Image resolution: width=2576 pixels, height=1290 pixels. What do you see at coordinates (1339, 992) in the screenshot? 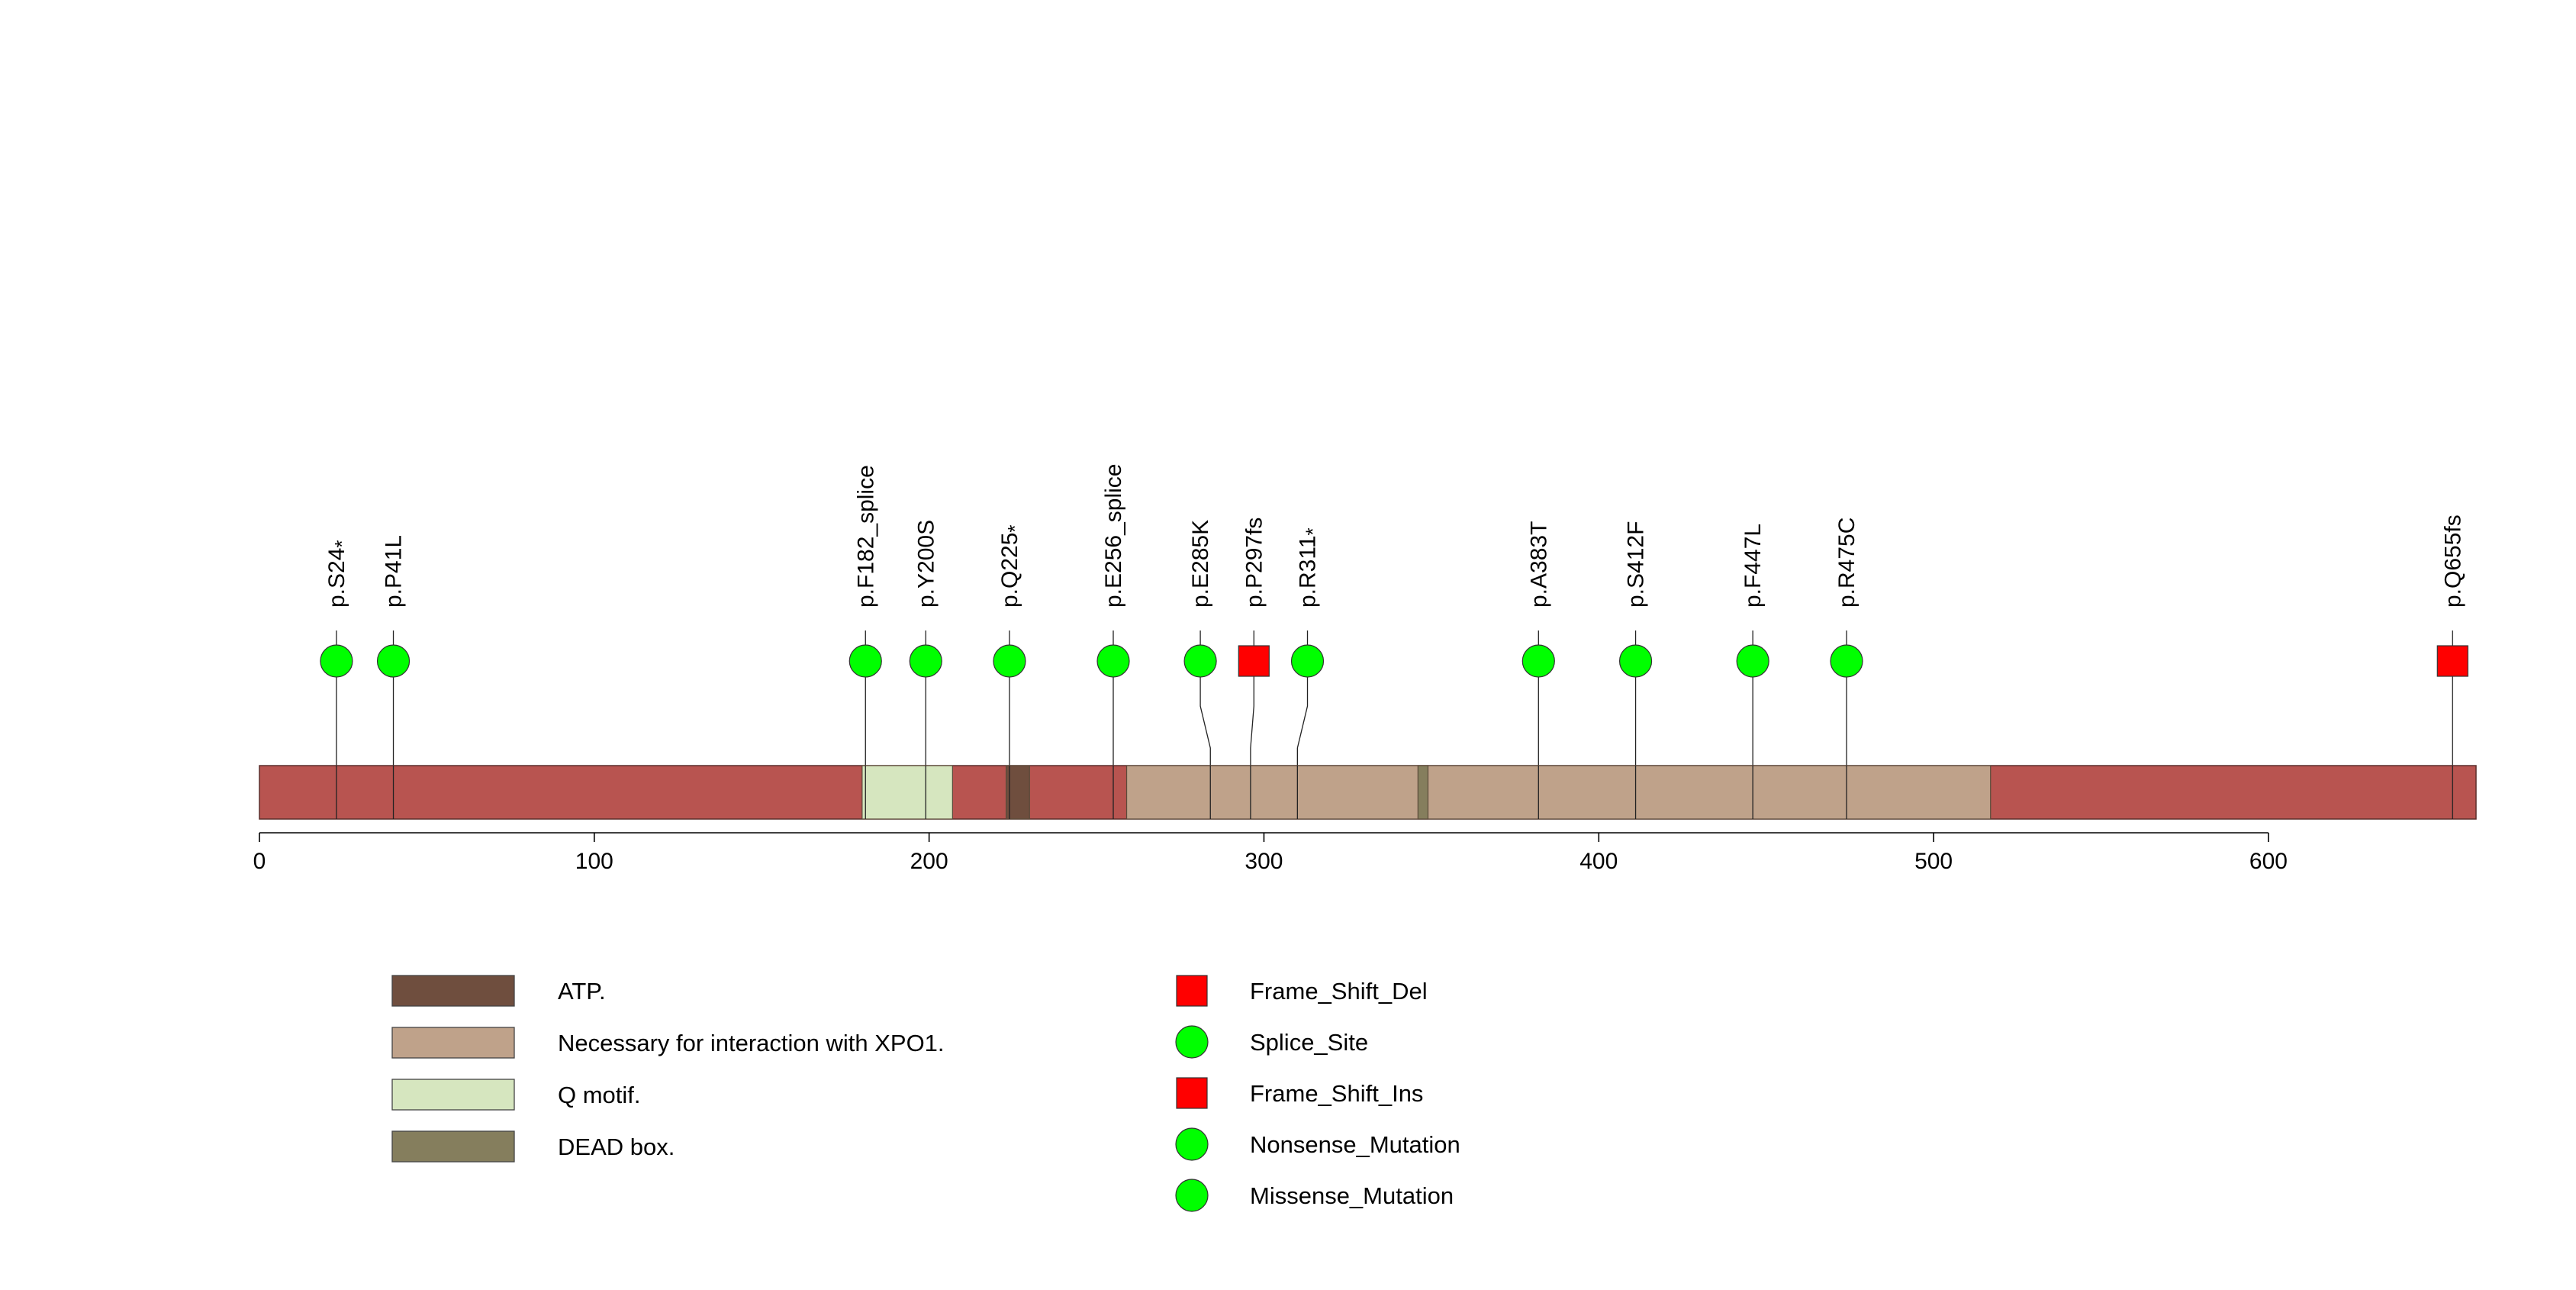
I see `legend-label-frame-shift-del: Frame_Shift_Del` at bounding box center [1339, 992].